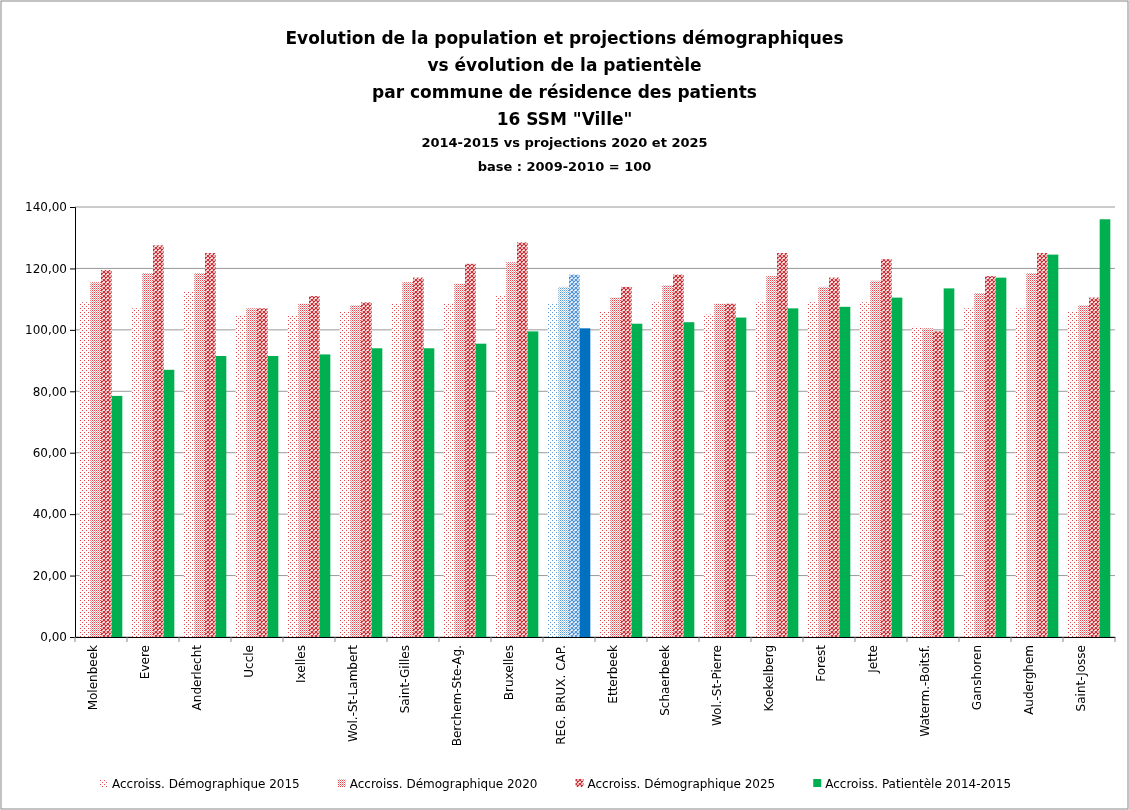 The width and height of the screenshot is (1129, 810). What do you see at coordinates (197, 677) in the screenshot?
I see `x-tick-label: Anderlecht` at bounding box center [197, 677].